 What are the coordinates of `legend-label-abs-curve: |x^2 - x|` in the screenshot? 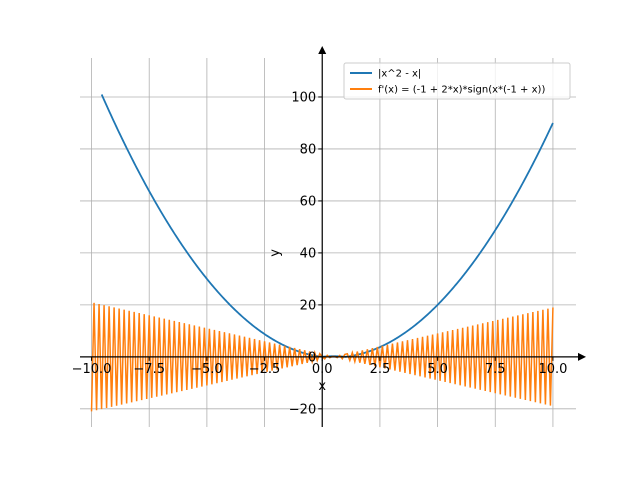 It's located at (399, 74).